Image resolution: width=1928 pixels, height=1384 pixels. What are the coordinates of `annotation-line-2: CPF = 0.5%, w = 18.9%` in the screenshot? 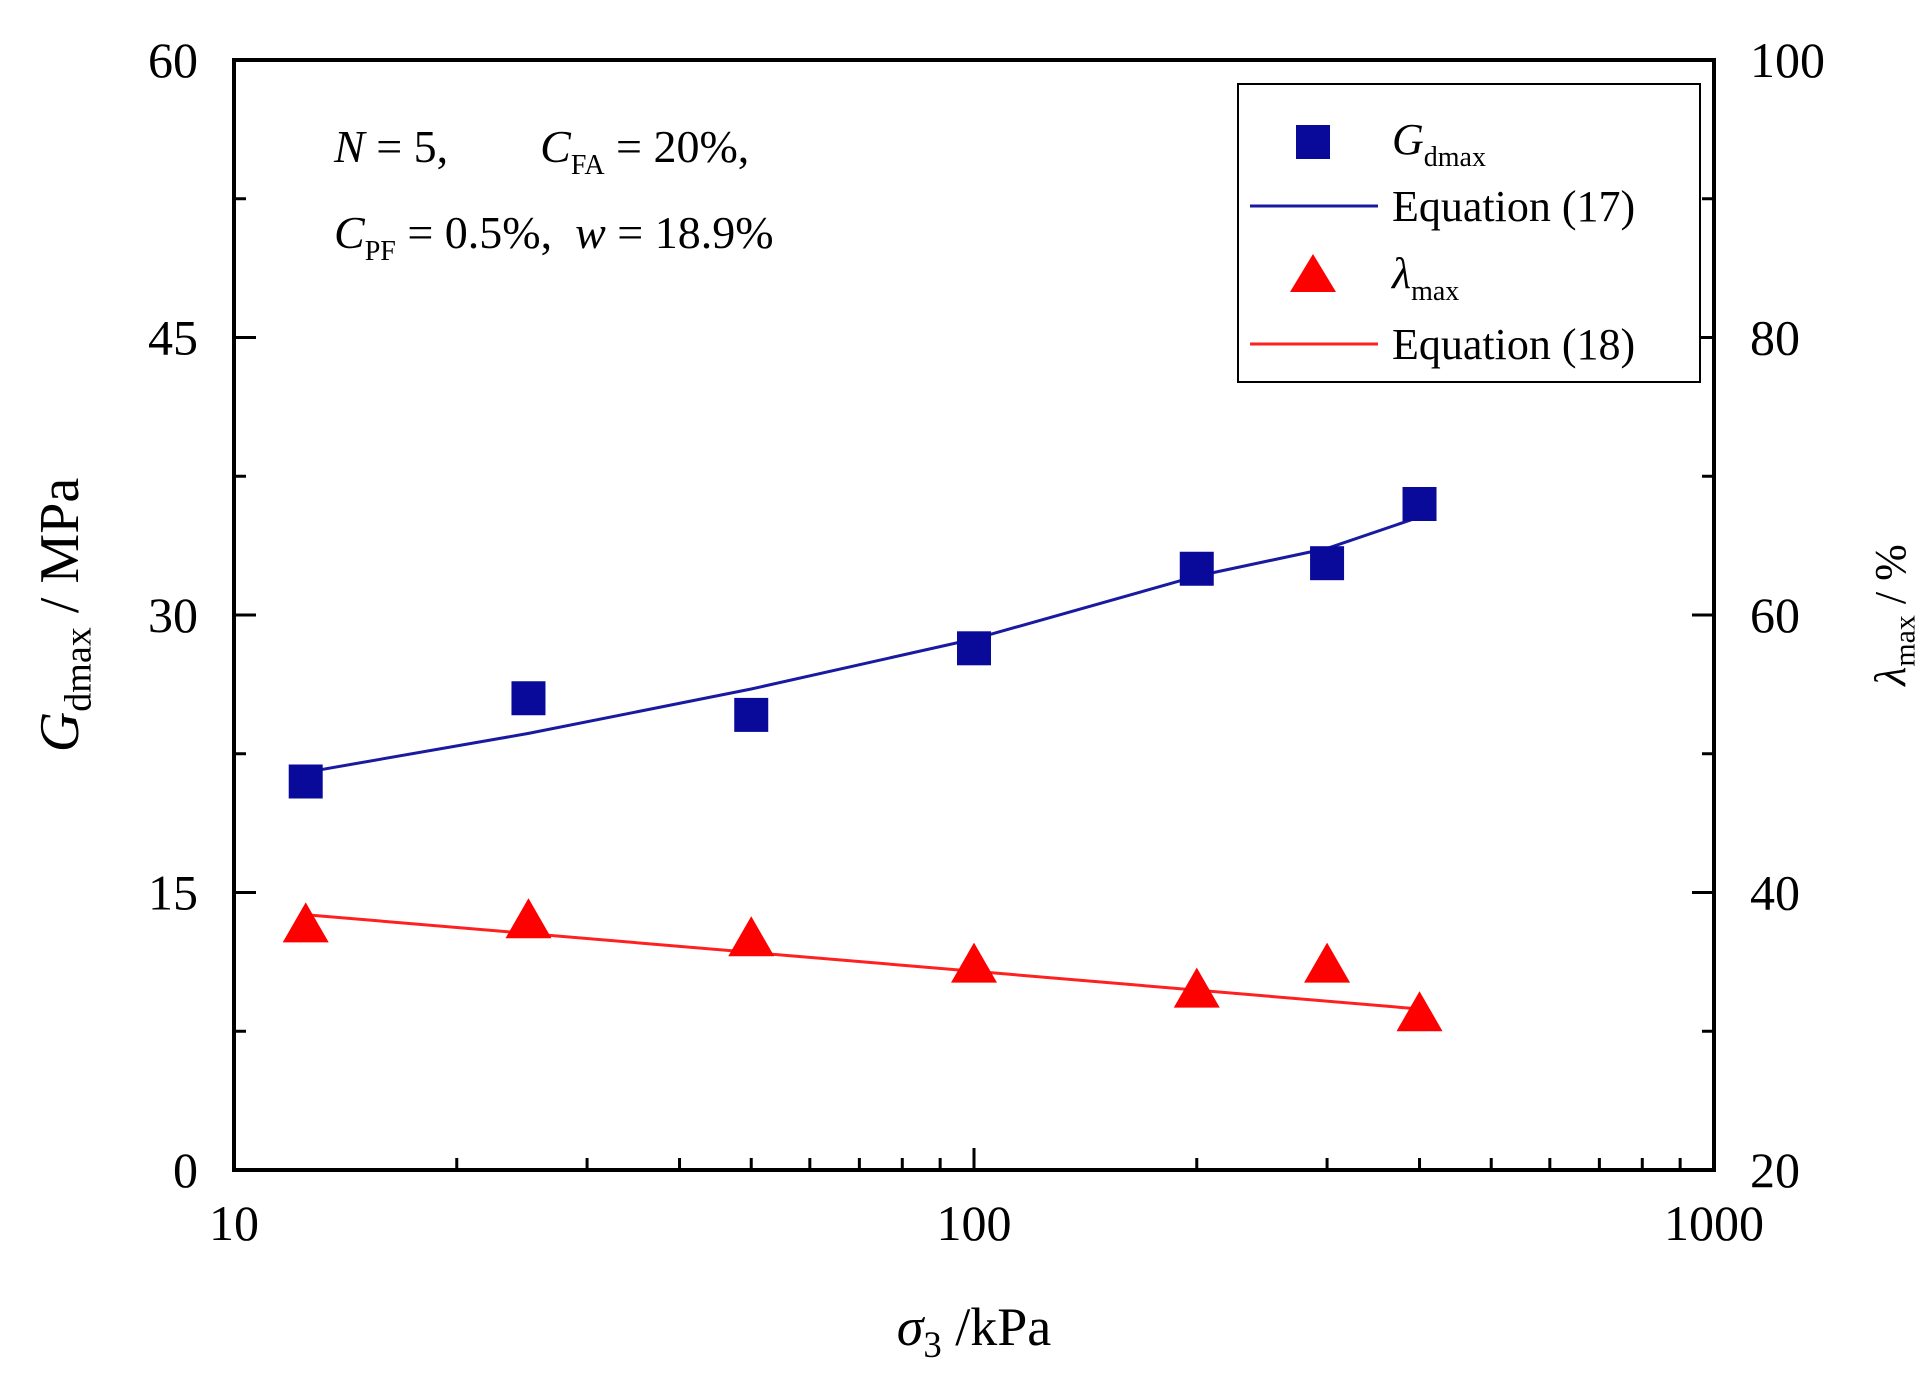 It's located at (554, 237).